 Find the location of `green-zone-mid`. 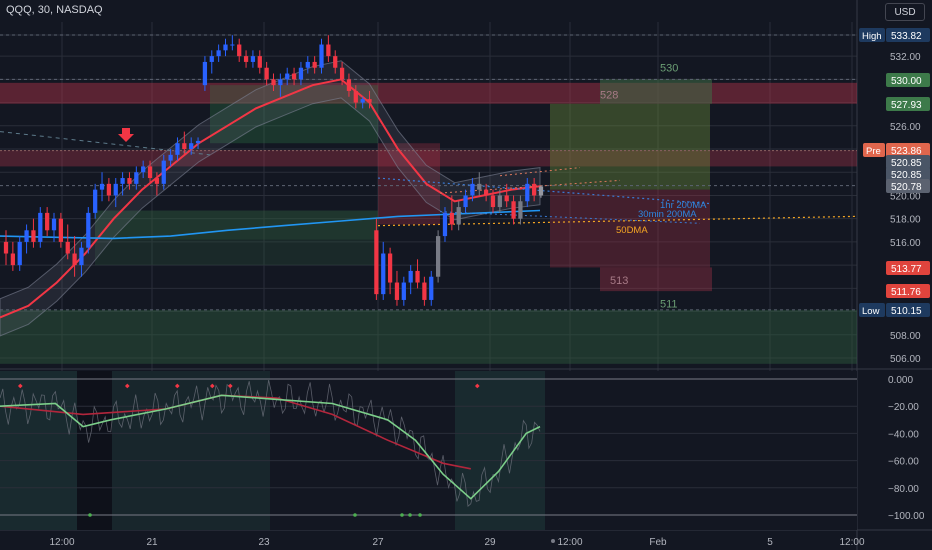

green-zone-mid is located at coordinates (236, 225).